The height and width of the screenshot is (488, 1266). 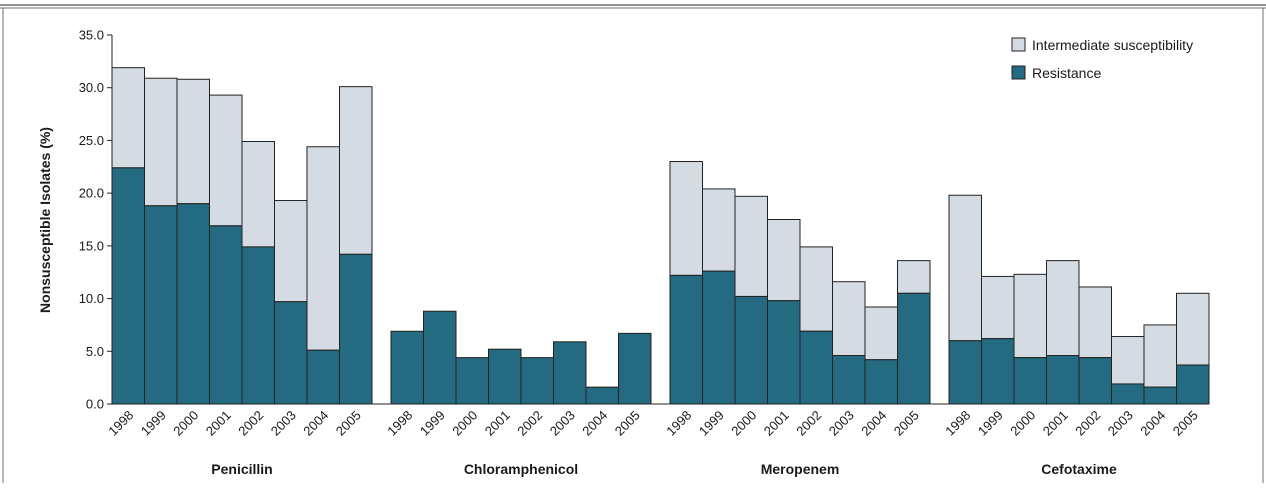 I want to click on bar-intermediate-cefotaxime-2004, so click(x=1160, y=356).